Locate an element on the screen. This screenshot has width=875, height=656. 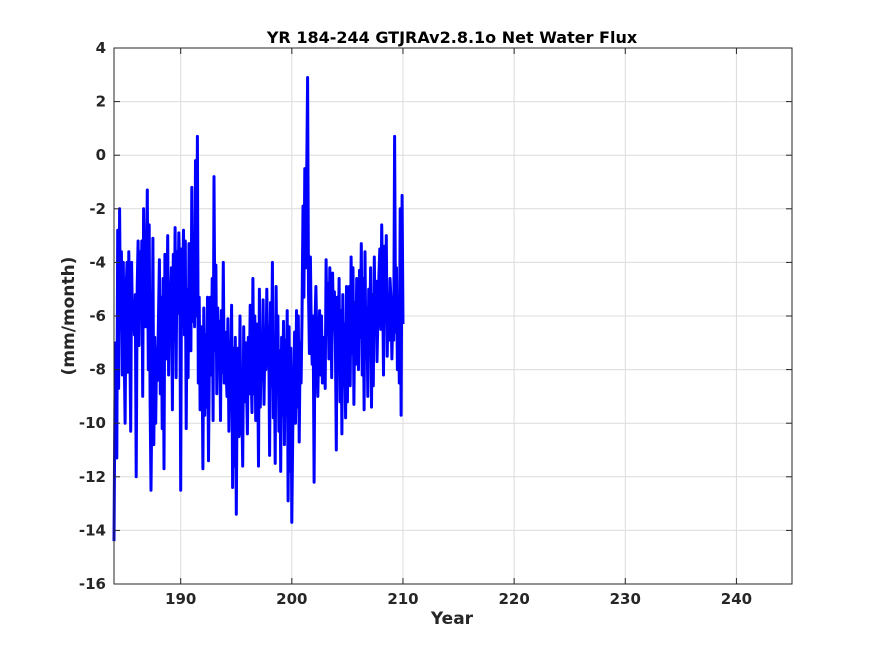
x-axis-title: Year is located at coordinates (452, 619).